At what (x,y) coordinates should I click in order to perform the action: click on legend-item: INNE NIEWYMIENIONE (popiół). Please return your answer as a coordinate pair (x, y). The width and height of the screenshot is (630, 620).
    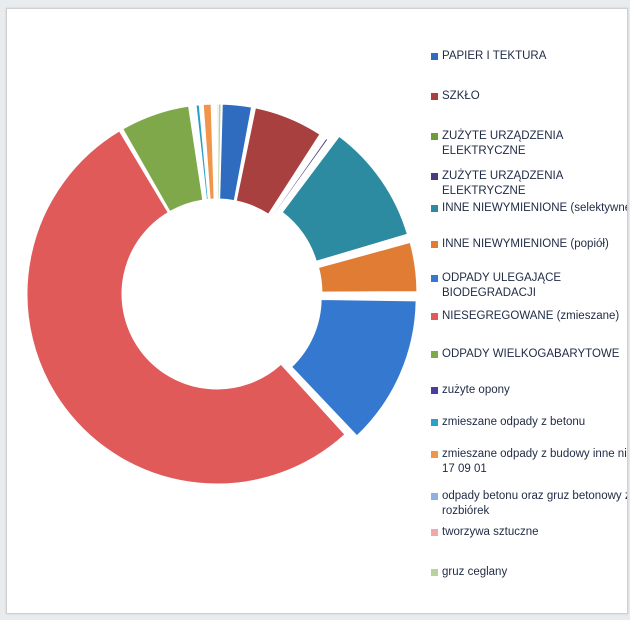
    Looking at the image, I should click on (529, 244).